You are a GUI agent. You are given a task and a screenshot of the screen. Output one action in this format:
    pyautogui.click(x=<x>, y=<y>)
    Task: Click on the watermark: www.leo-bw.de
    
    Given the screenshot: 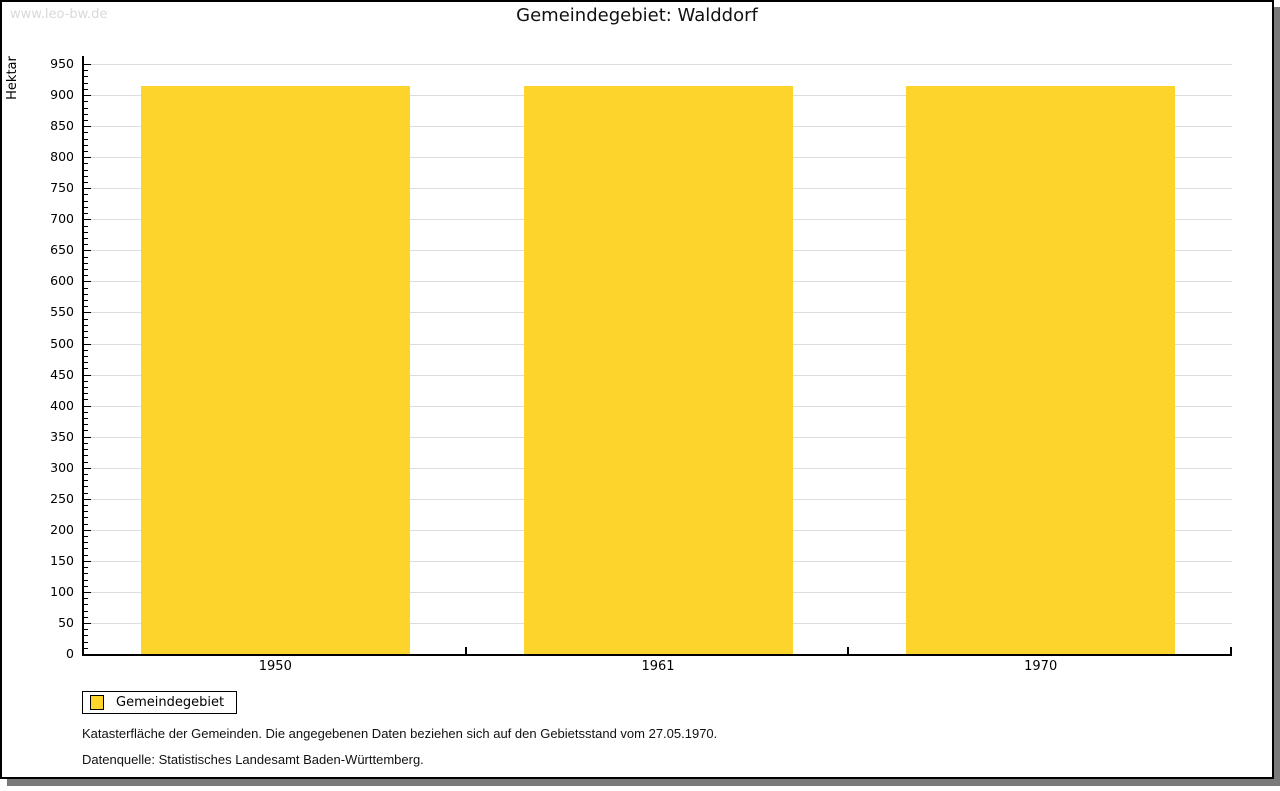 What is the action you would take?
    pyautogui.click(x=59, y=14)
    